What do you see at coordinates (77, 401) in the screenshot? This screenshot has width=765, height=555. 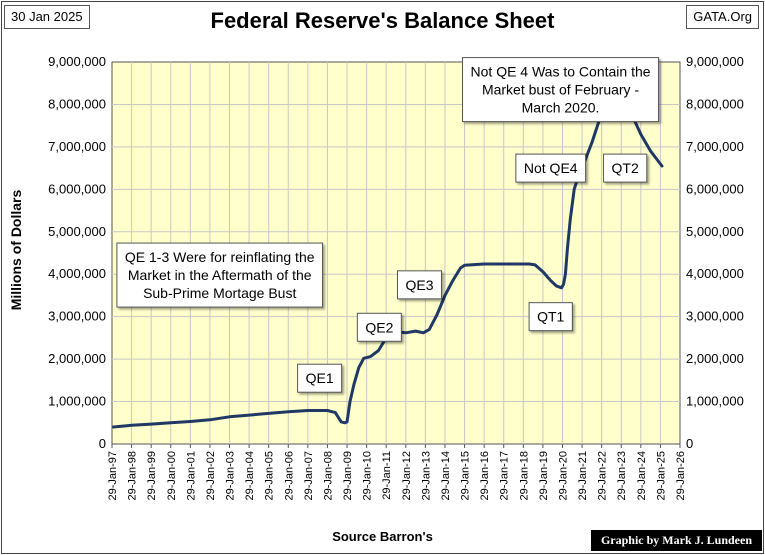 I see `y-tick-label-left: 1,000,000` at bounding box center [77, 401].